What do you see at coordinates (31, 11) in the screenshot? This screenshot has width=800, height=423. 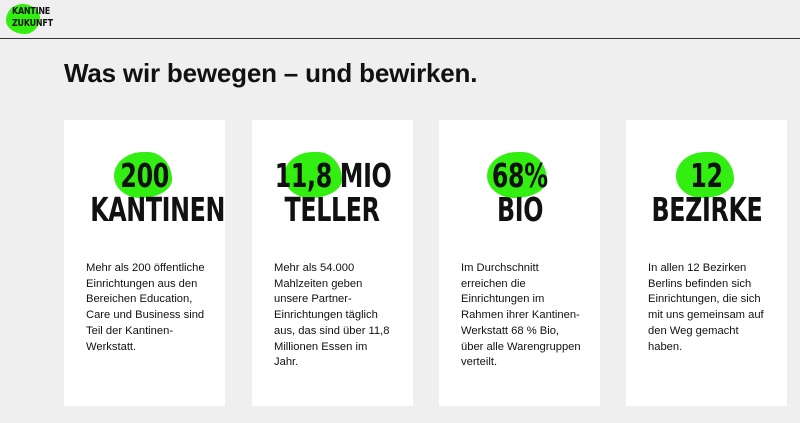 I see `logo-line-1: KANTINE` at bounding box center [31, 11].